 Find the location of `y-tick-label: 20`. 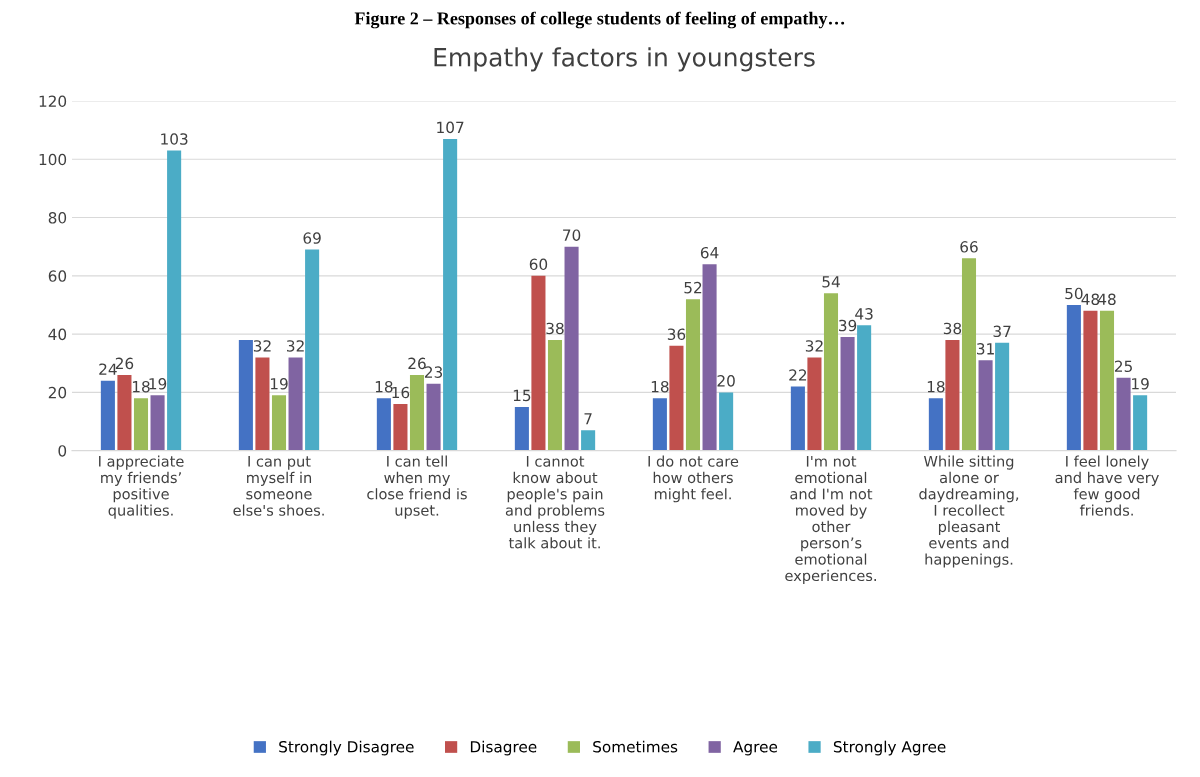

y-tick-label: 20 is located at coordinates (57, 392).